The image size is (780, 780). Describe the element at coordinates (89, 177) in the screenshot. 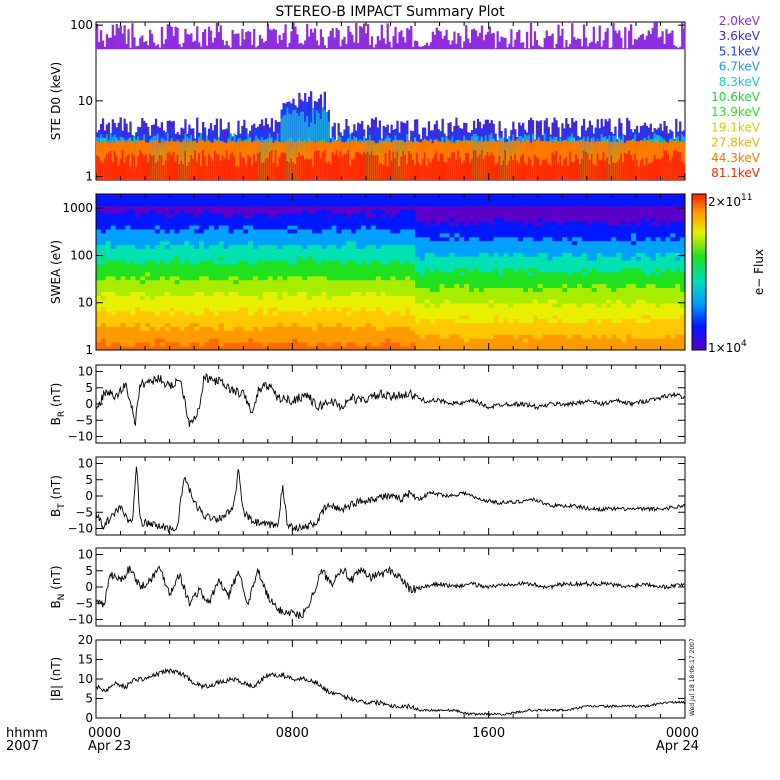

I see `ste-ytick-label: 1` at that location.